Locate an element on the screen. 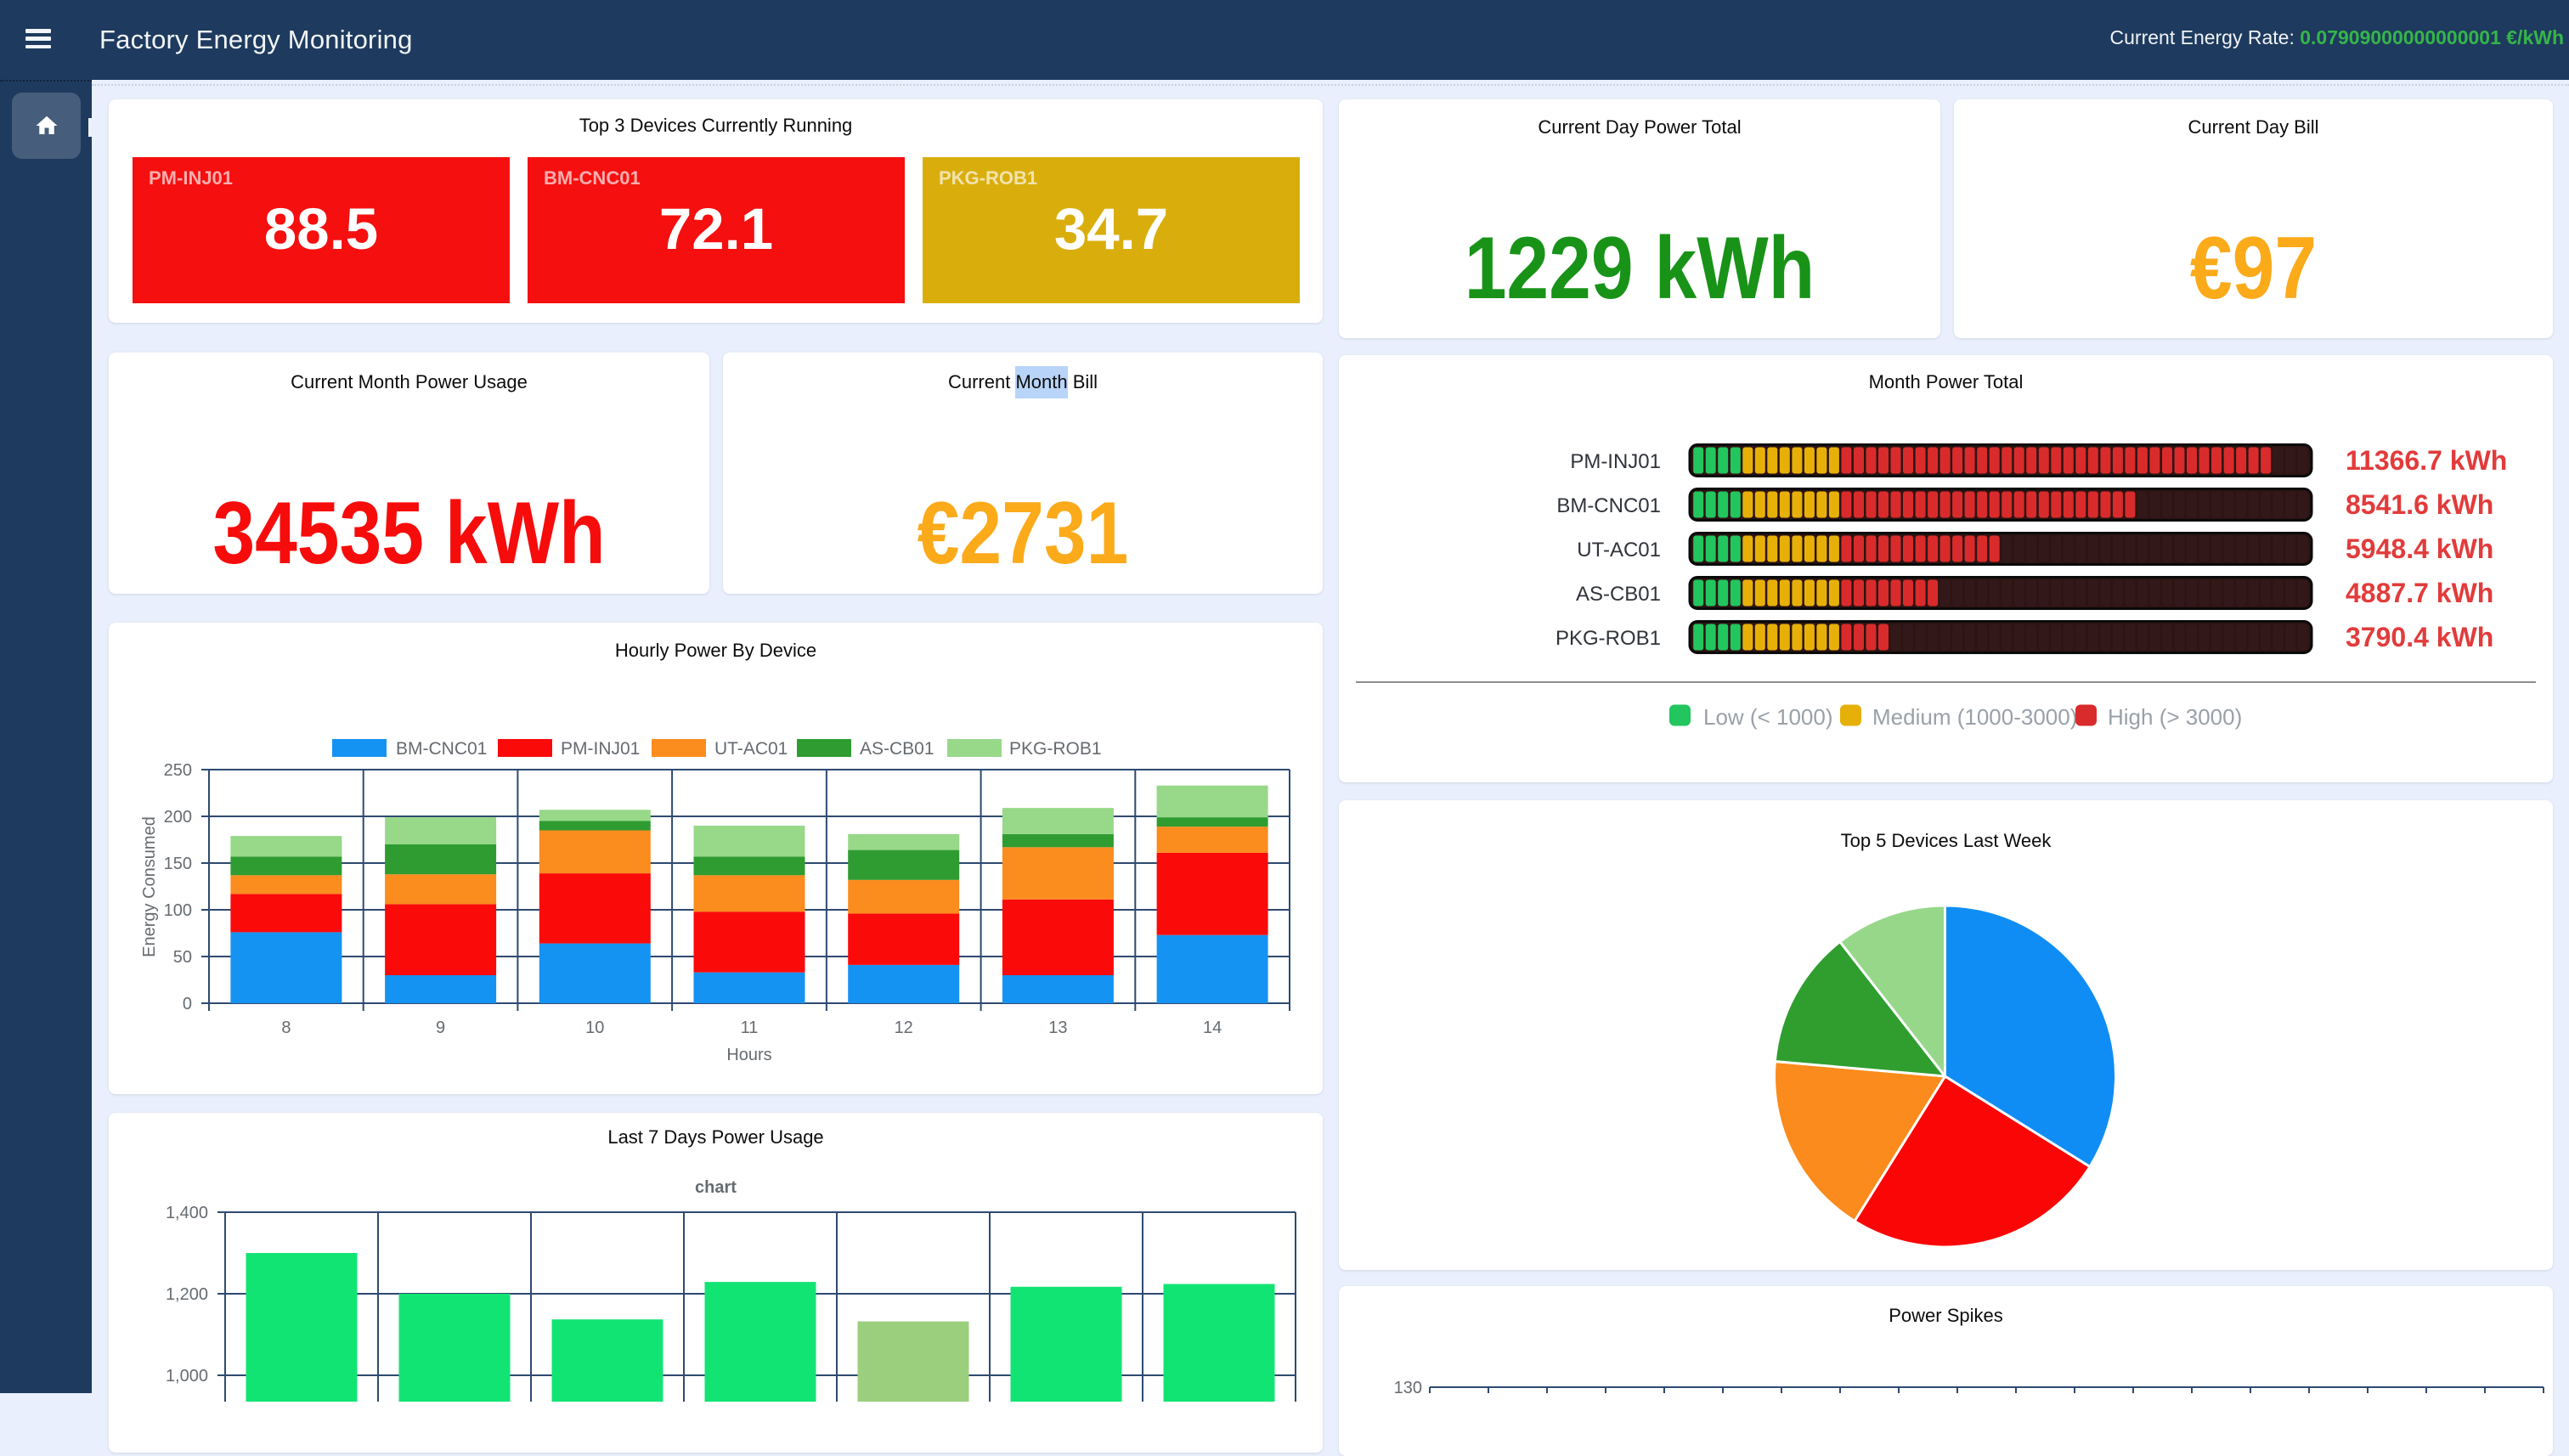  svg-text: 1,200 is located at coordinates (187, 1295).